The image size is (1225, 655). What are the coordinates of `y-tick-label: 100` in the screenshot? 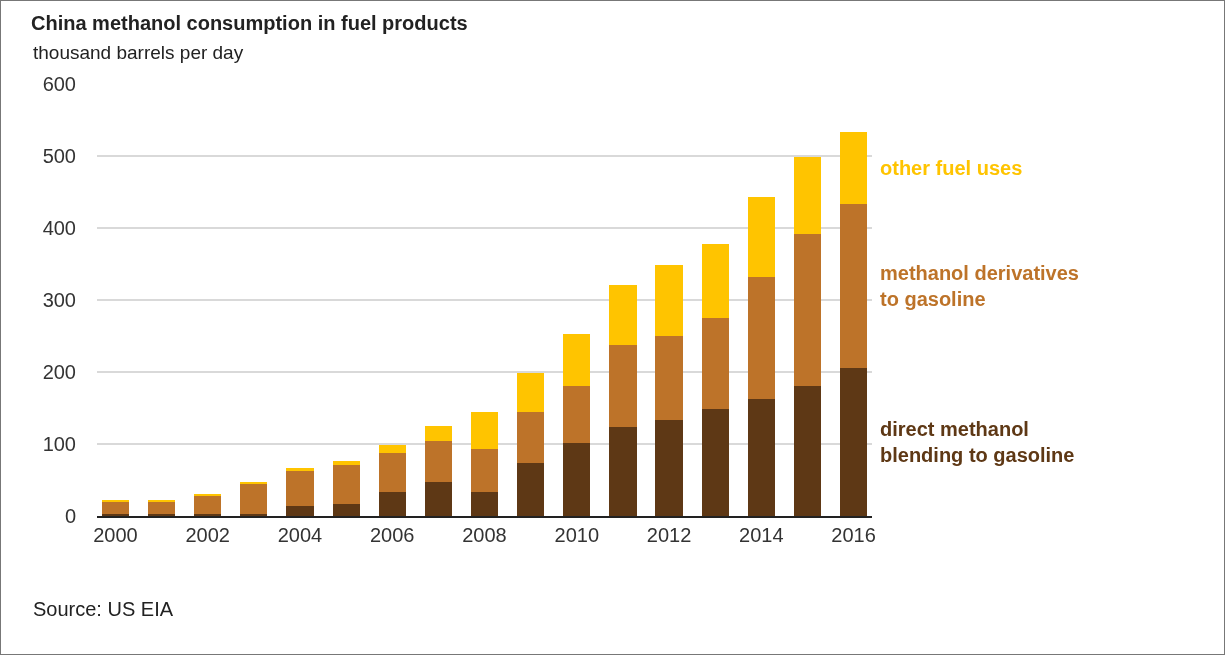 It's located at (59, 444).